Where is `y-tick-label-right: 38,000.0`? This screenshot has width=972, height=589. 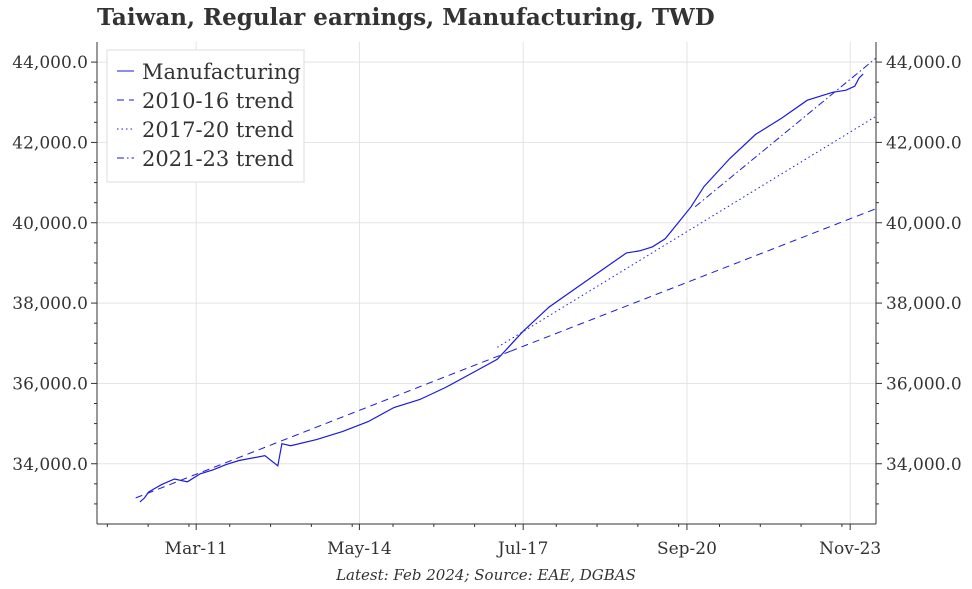
y-tick-label-right: 38,000.0 is located at coordinates (924, 304).